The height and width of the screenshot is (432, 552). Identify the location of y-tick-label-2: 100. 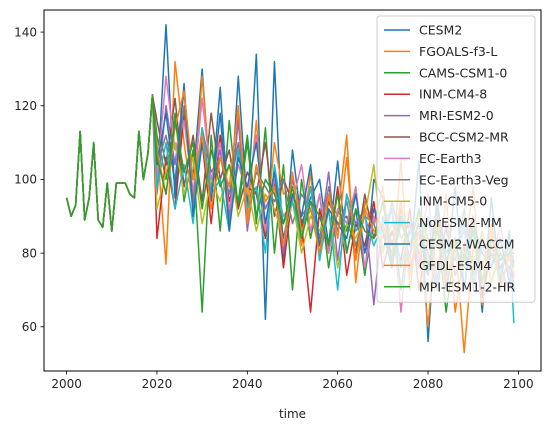
(25, 180).